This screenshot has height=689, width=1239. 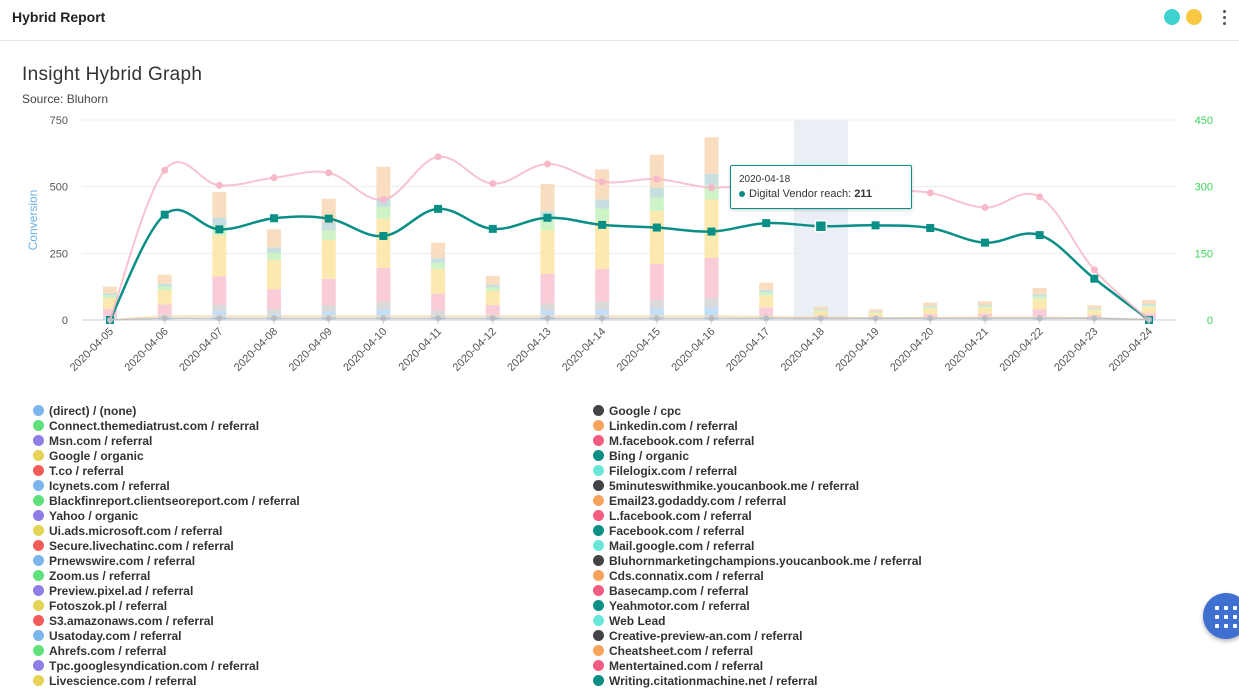 What do you see at coordinates (383, 243) in the screenshot?
I see `bar-stack` at bounding box center [383, 243].